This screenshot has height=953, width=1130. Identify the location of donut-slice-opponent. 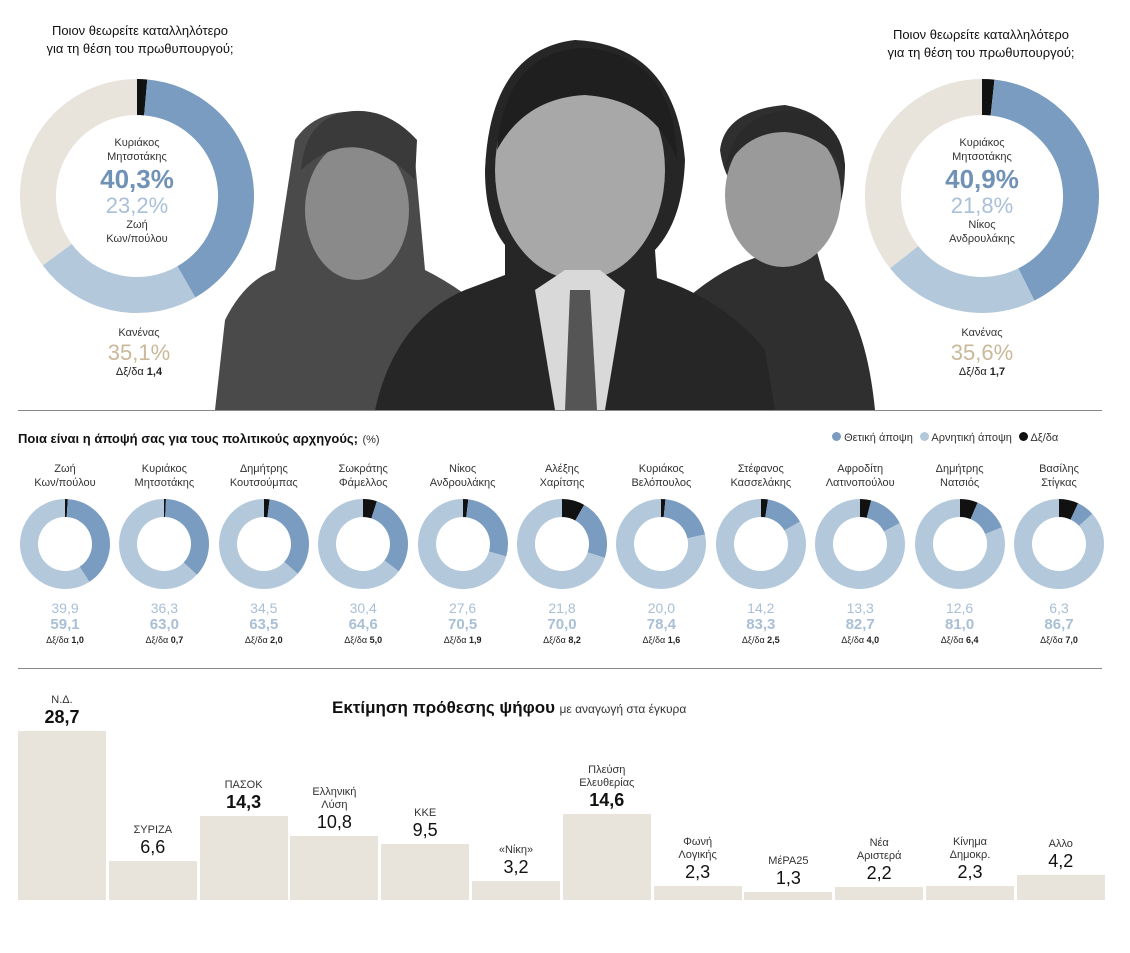
(119, 278).